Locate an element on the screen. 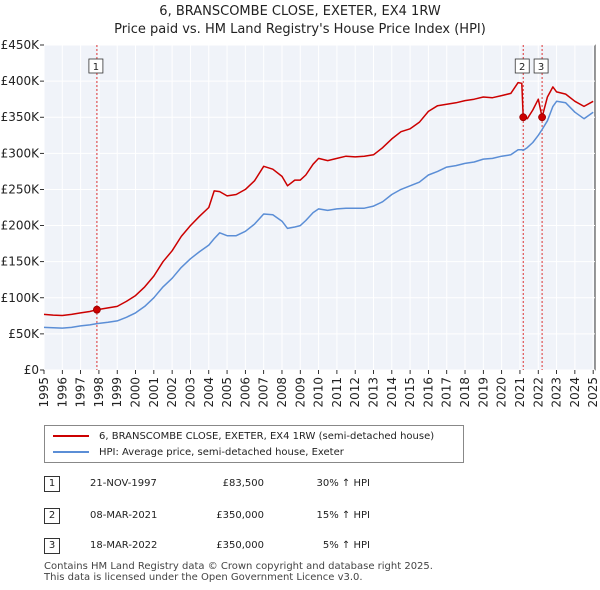  x-tick-label: 2024 is located at coordinates (575, 392).